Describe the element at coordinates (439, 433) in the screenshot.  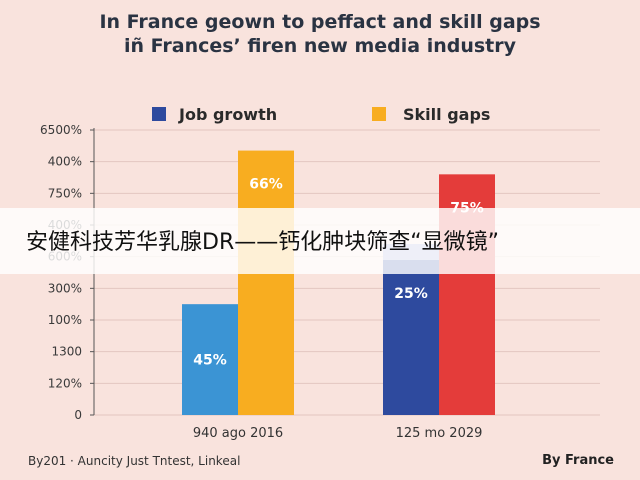
I see `x-tick-label: 125 mo 2029` at that location.